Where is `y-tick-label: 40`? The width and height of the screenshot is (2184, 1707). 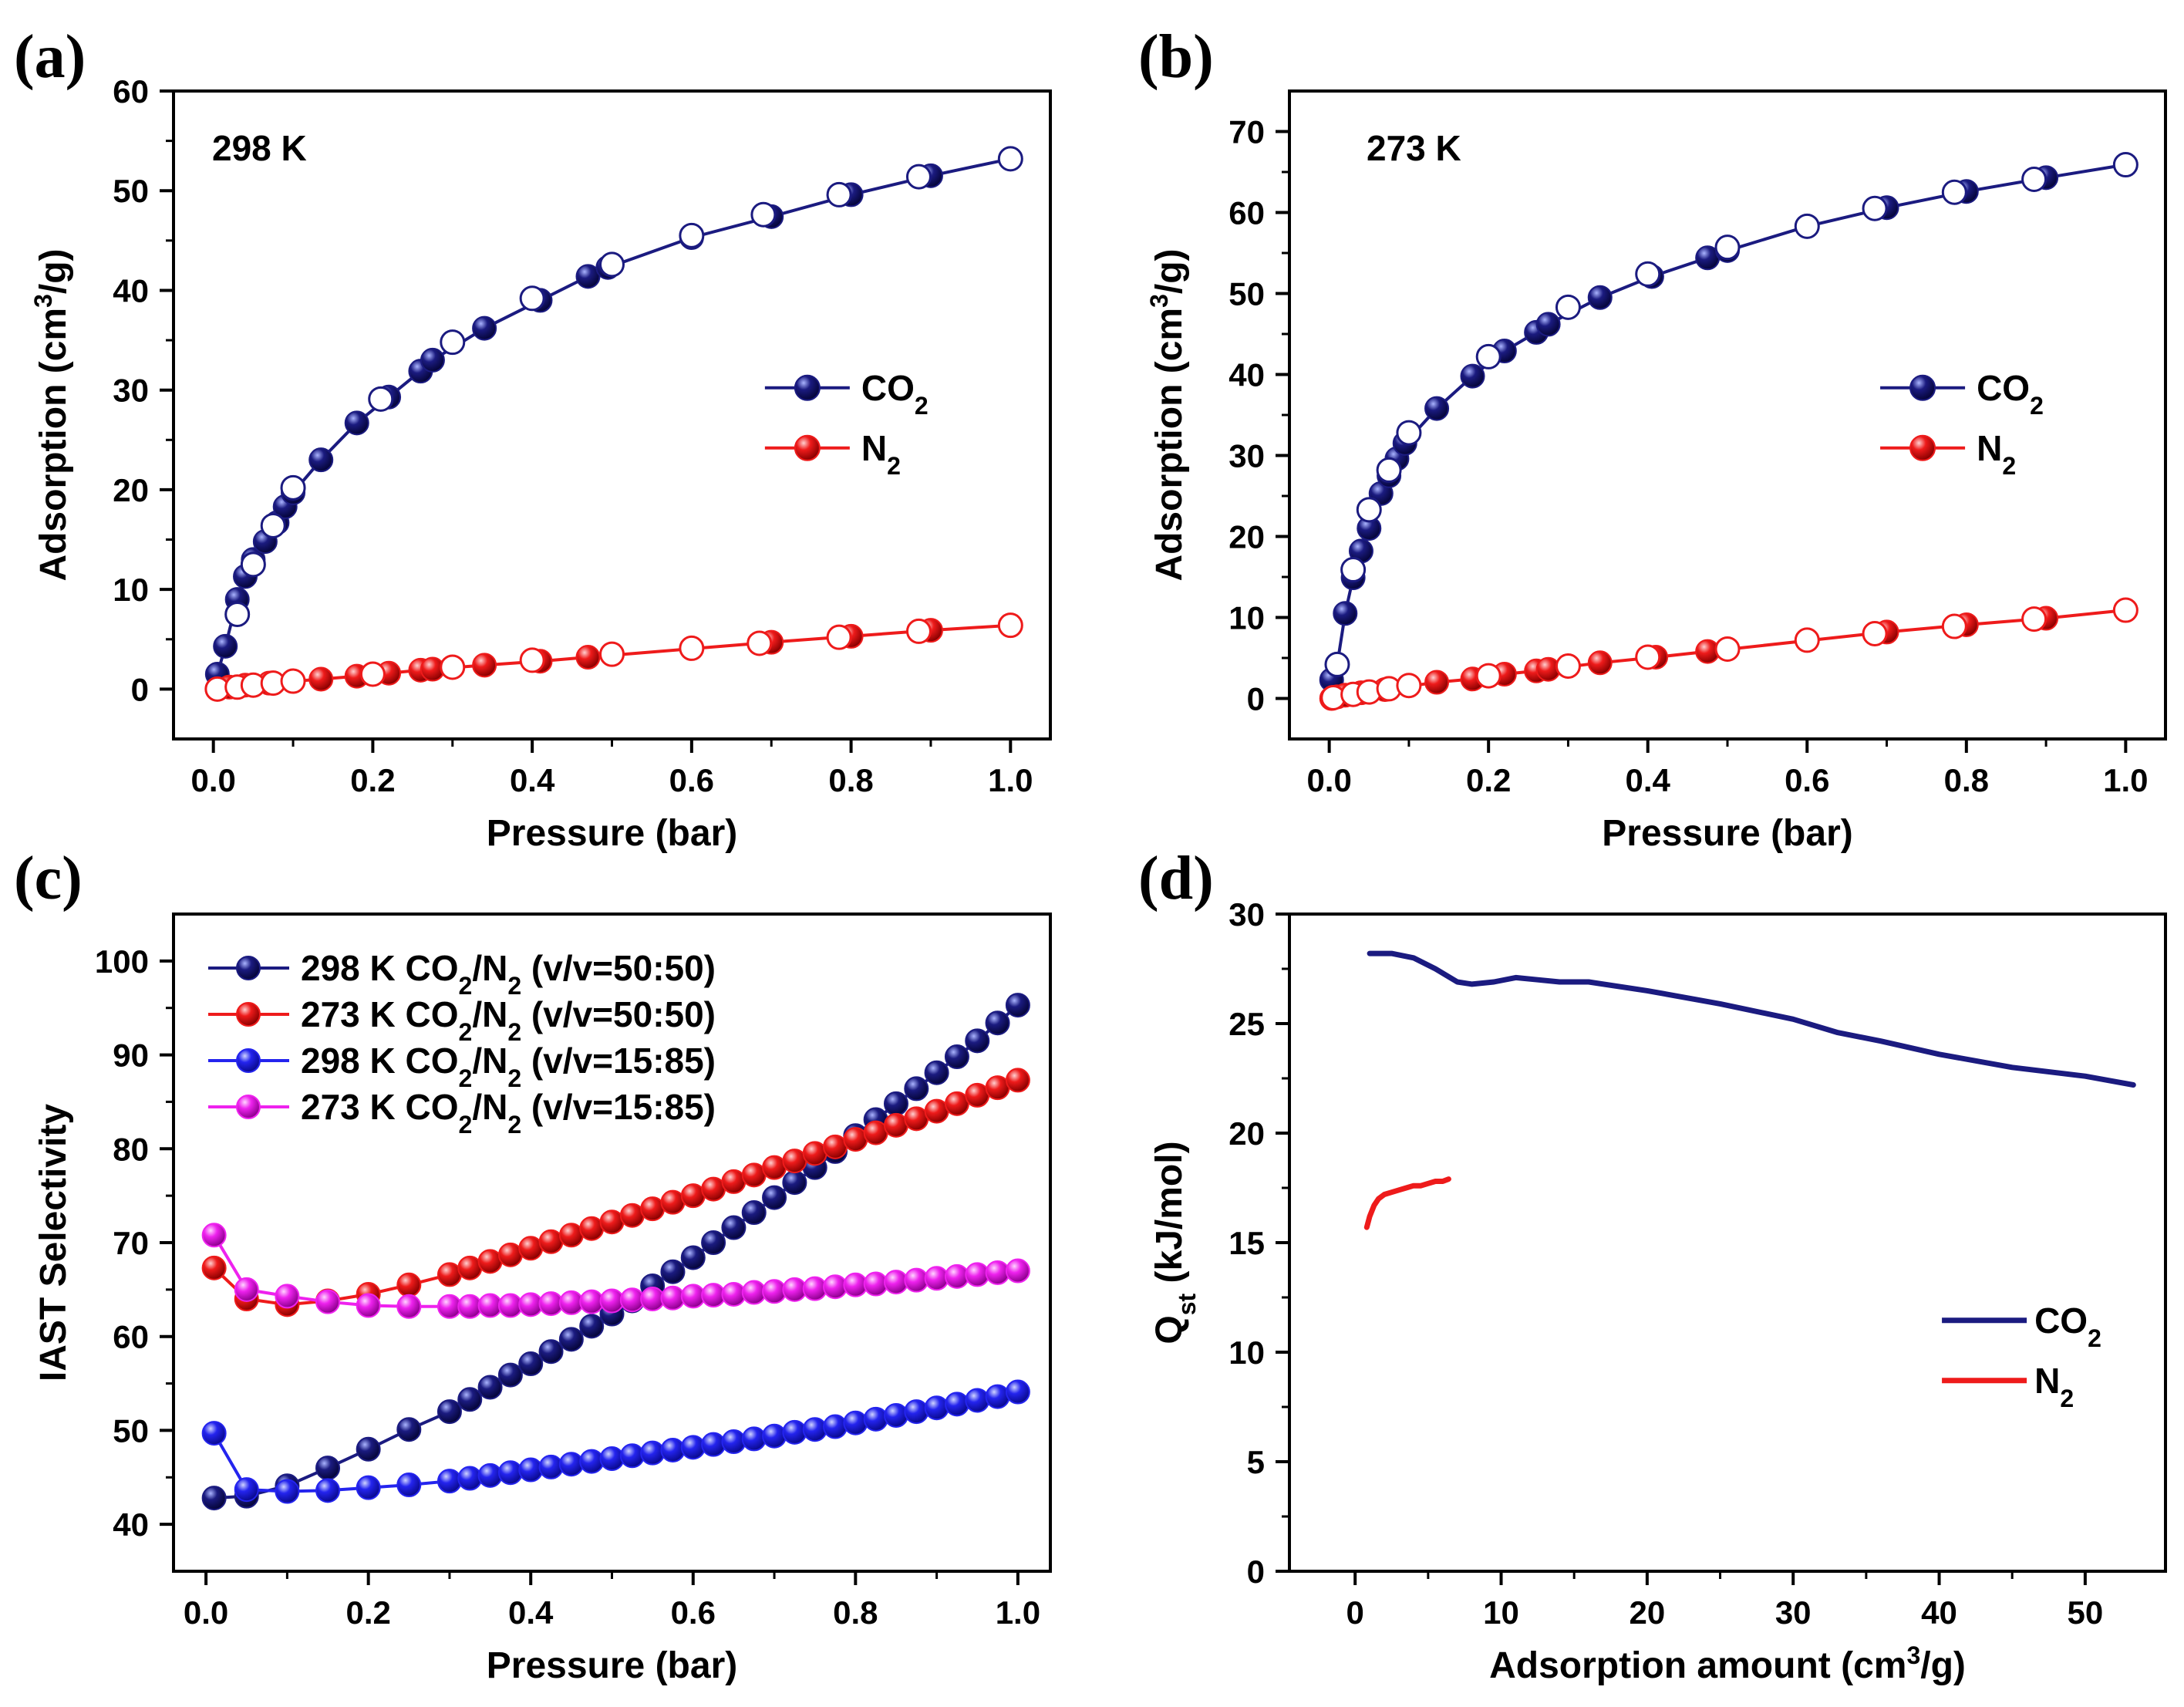
y-tick-label: 40 is located at coordinates (1247, 375).